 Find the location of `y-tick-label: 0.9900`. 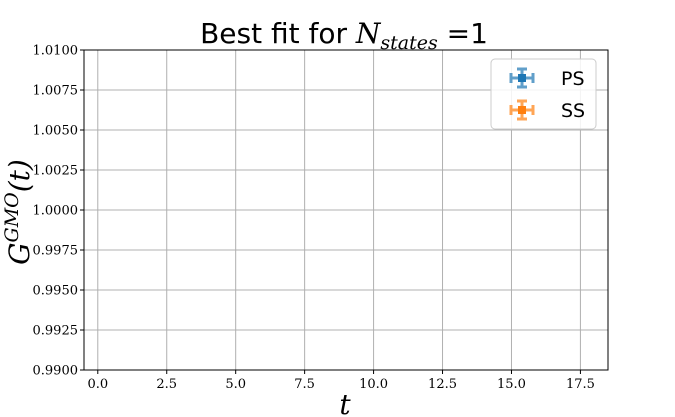

y-tick-label: 0.9900 is located at coordinates (56, 371).